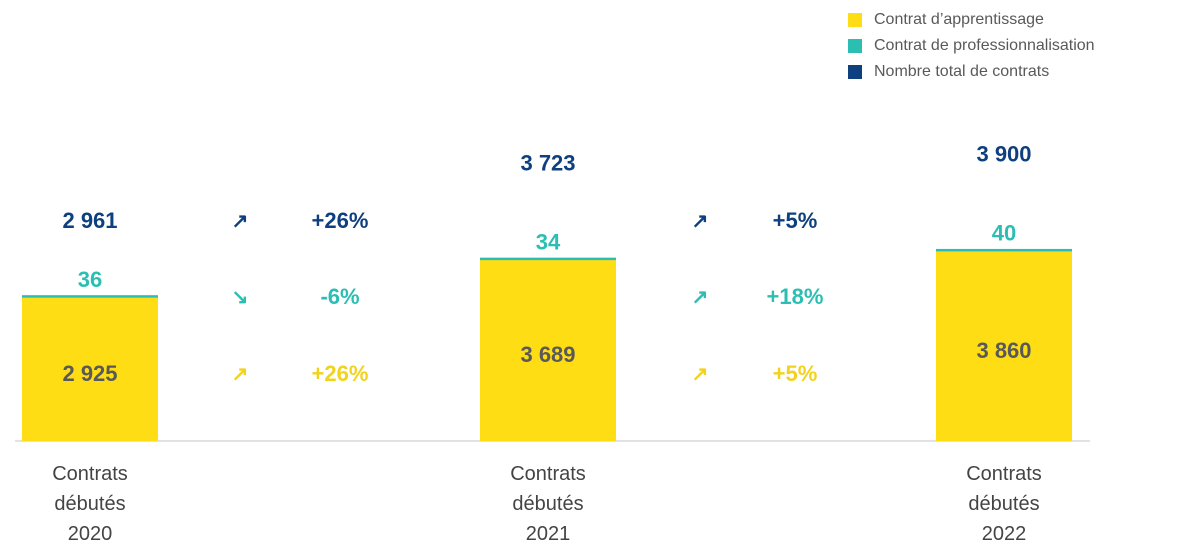 The height and width of the screenshot is (547, 1183). Describe the element at coordinates (548, 504) in the screenshot. I see `x-tick-label: Contrats débutés 2021` at that location.